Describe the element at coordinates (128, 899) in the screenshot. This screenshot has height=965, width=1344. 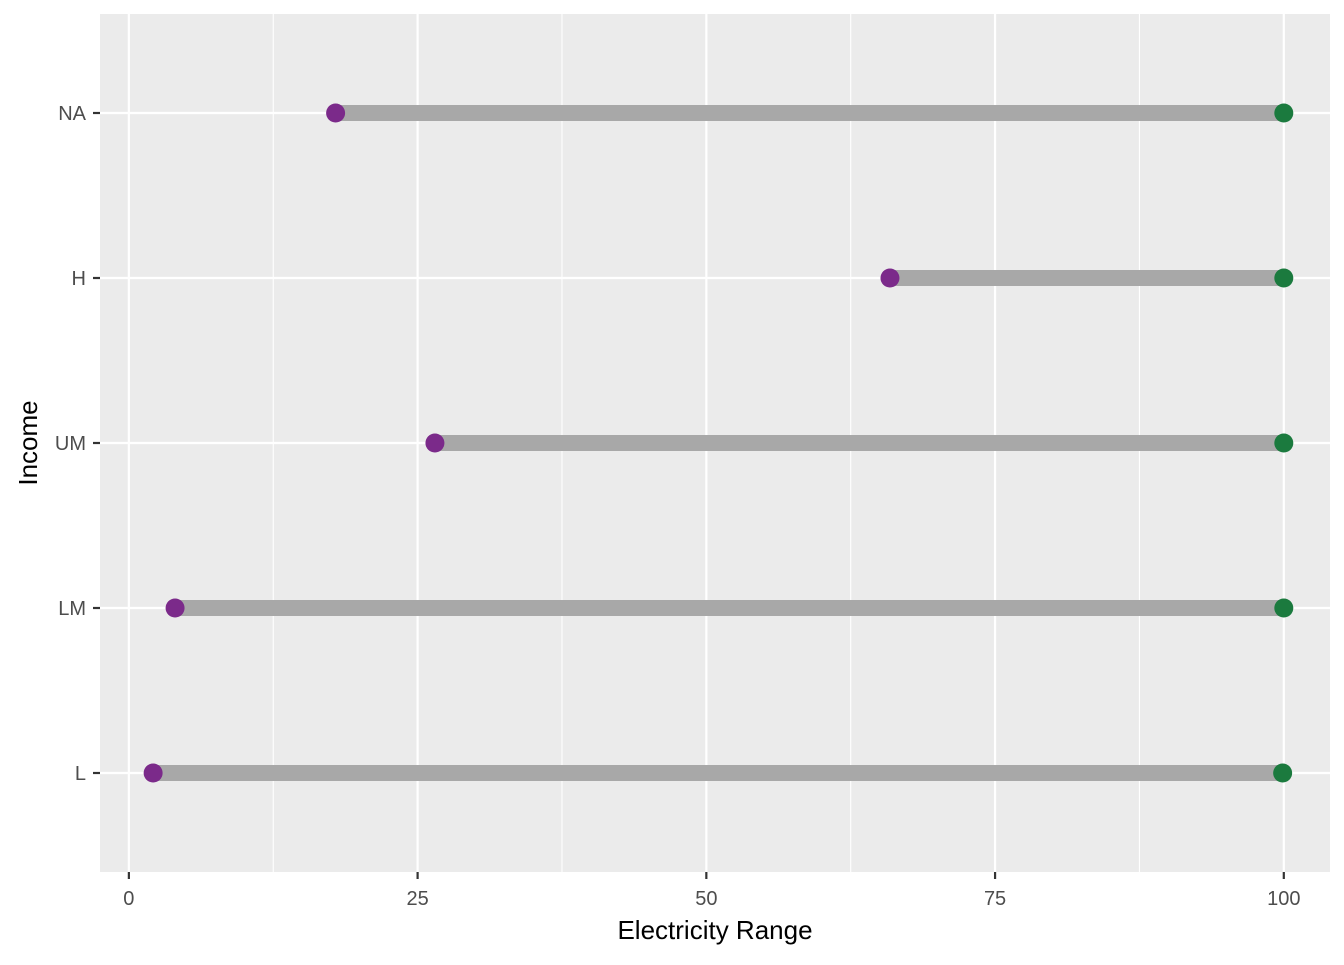
I see `x-tick-label: 0` at that location.